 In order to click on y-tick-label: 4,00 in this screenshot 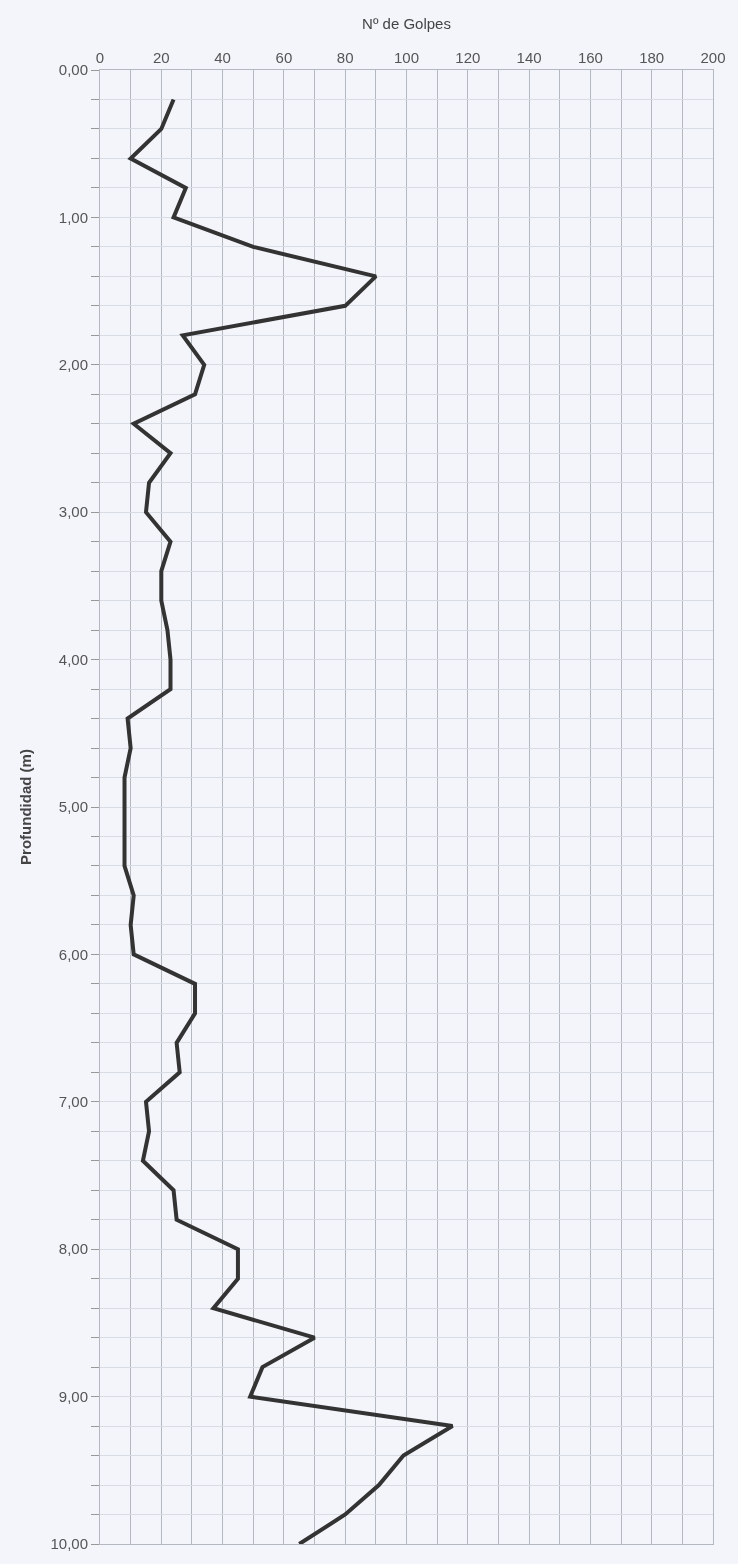, I will do `click(73, 659)`.